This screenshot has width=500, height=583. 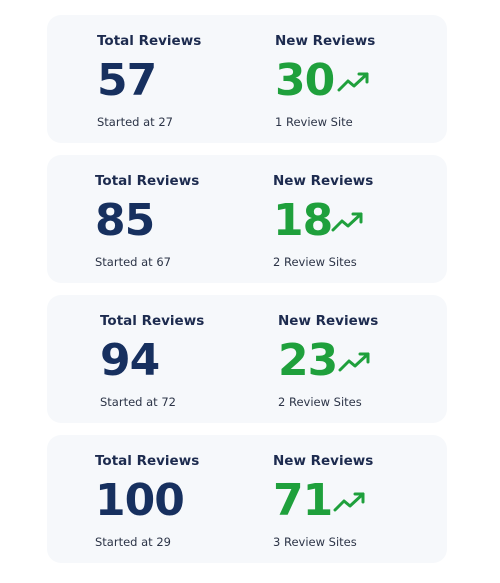 What do you see at coordinates (133, 542) in the screenshot?
I see `started-at-text: Started at 29` at bounding box center [133, 542].